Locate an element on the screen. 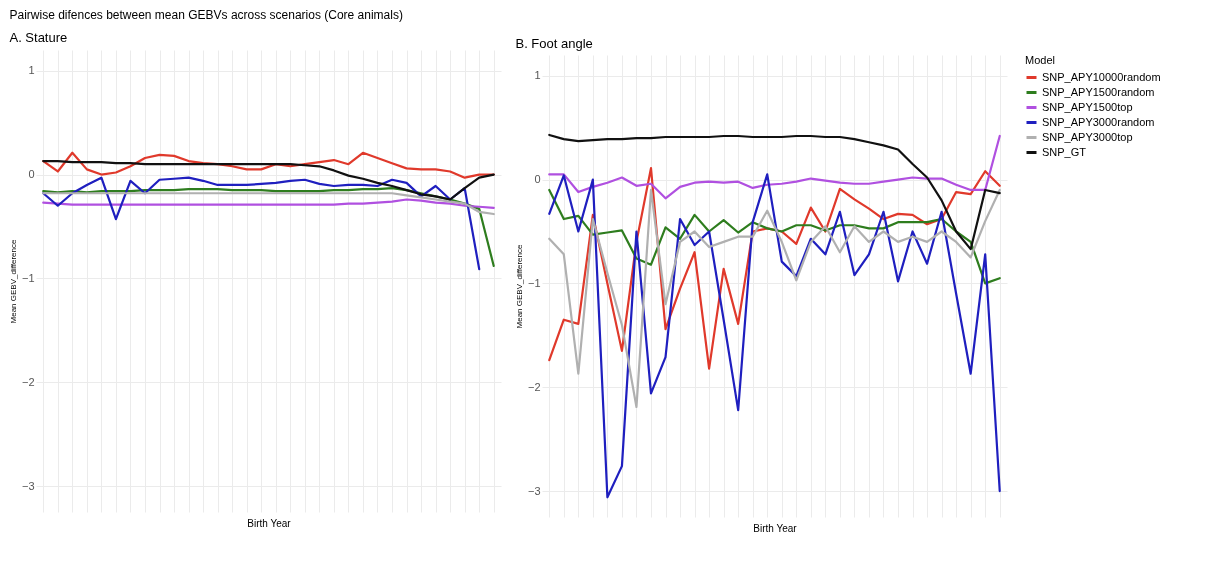  legend-title: Model is located at coordinates (1040, 60).